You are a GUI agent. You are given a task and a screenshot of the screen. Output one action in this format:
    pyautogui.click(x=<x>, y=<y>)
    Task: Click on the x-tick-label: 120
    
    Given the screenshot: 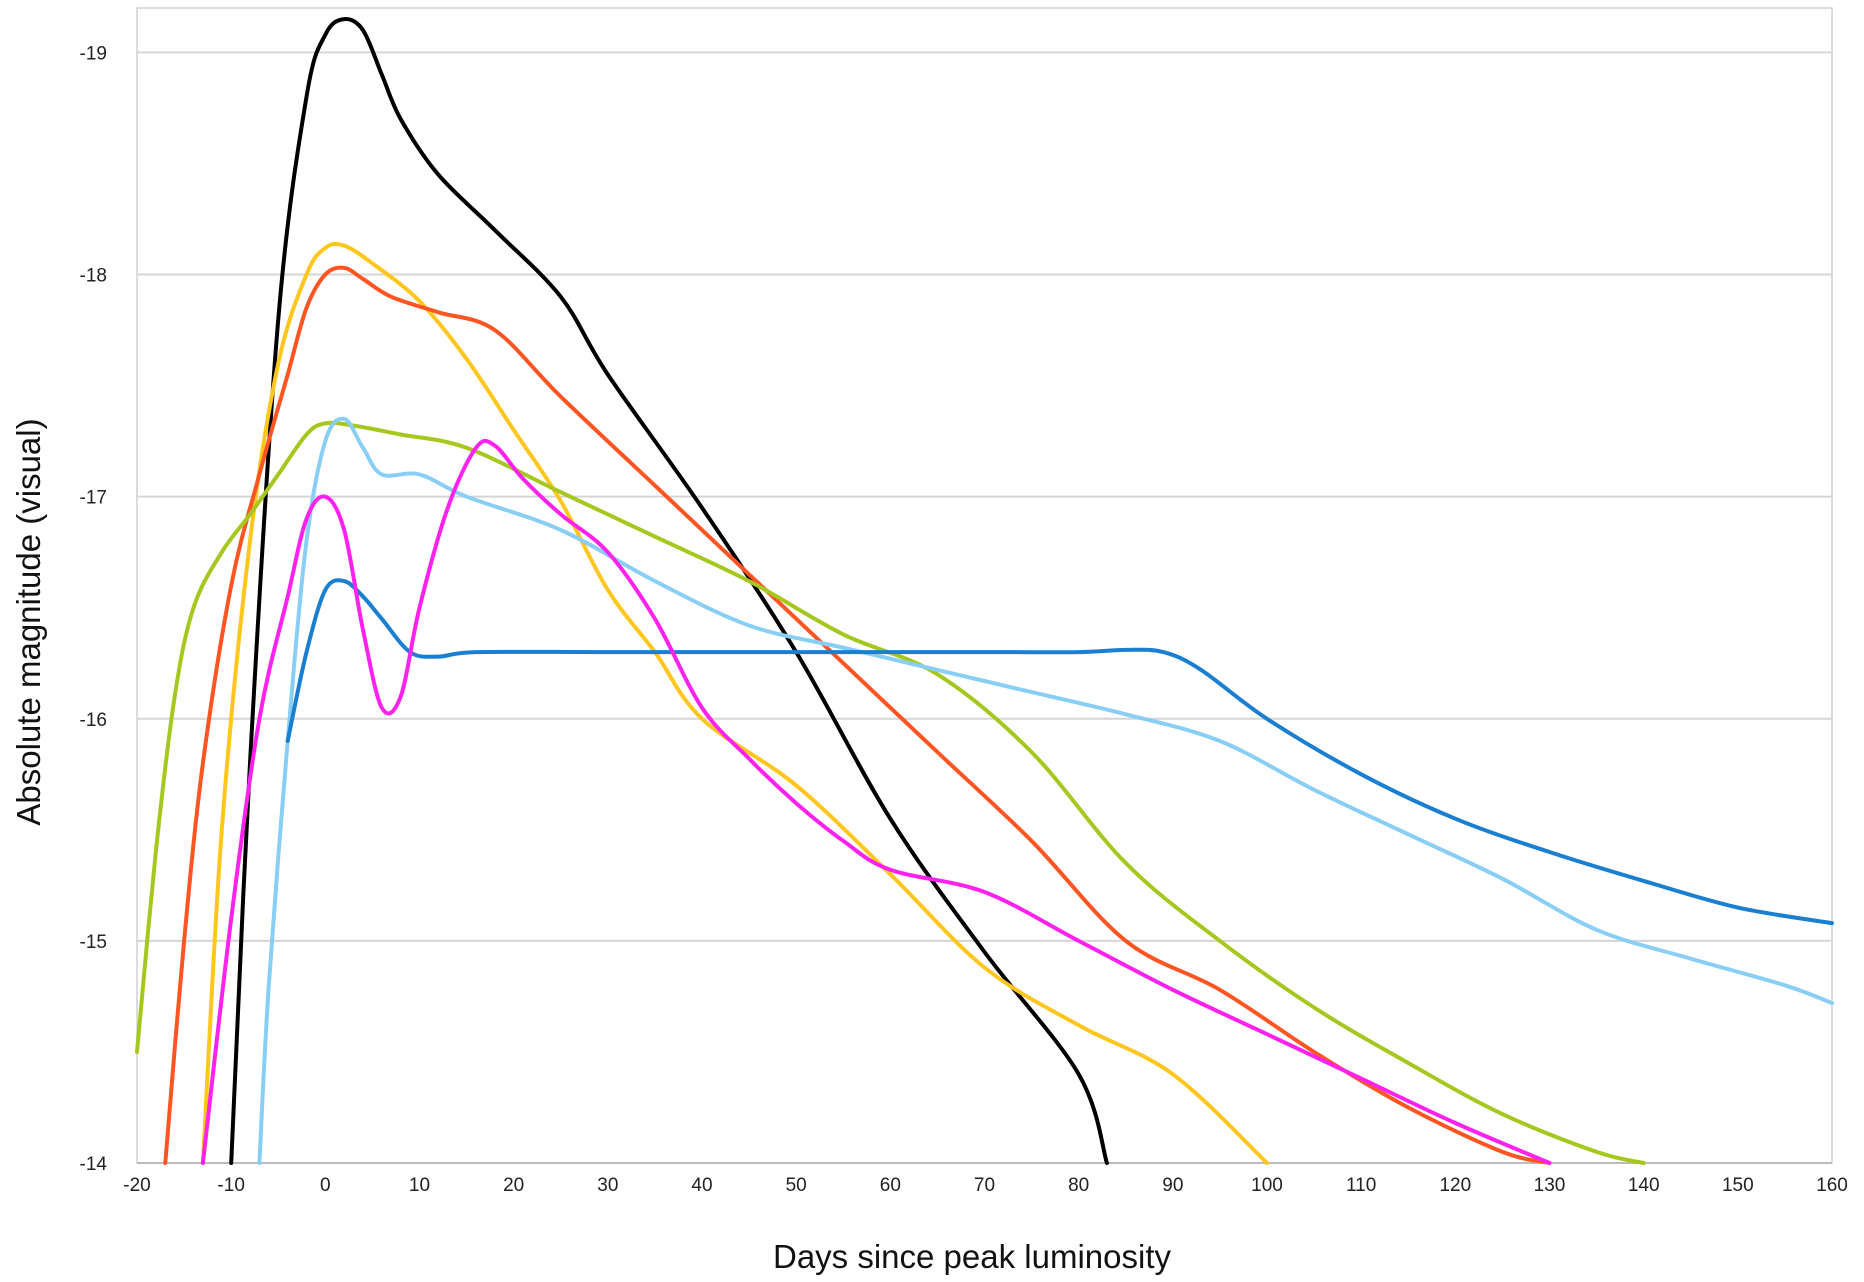 What is the action you would take?
    pyautogui.click(x=1455, y=1185)
    